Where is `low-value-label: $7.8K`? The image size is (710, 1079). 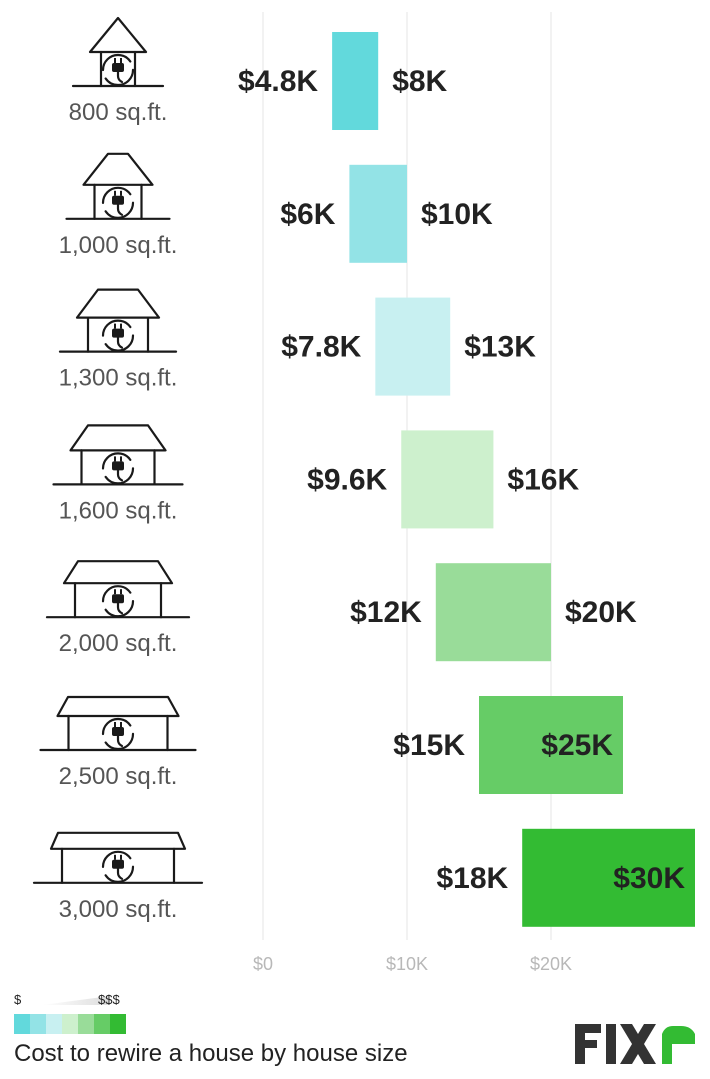 low-value-label: $7.8K is located at coordinates (321, 347).